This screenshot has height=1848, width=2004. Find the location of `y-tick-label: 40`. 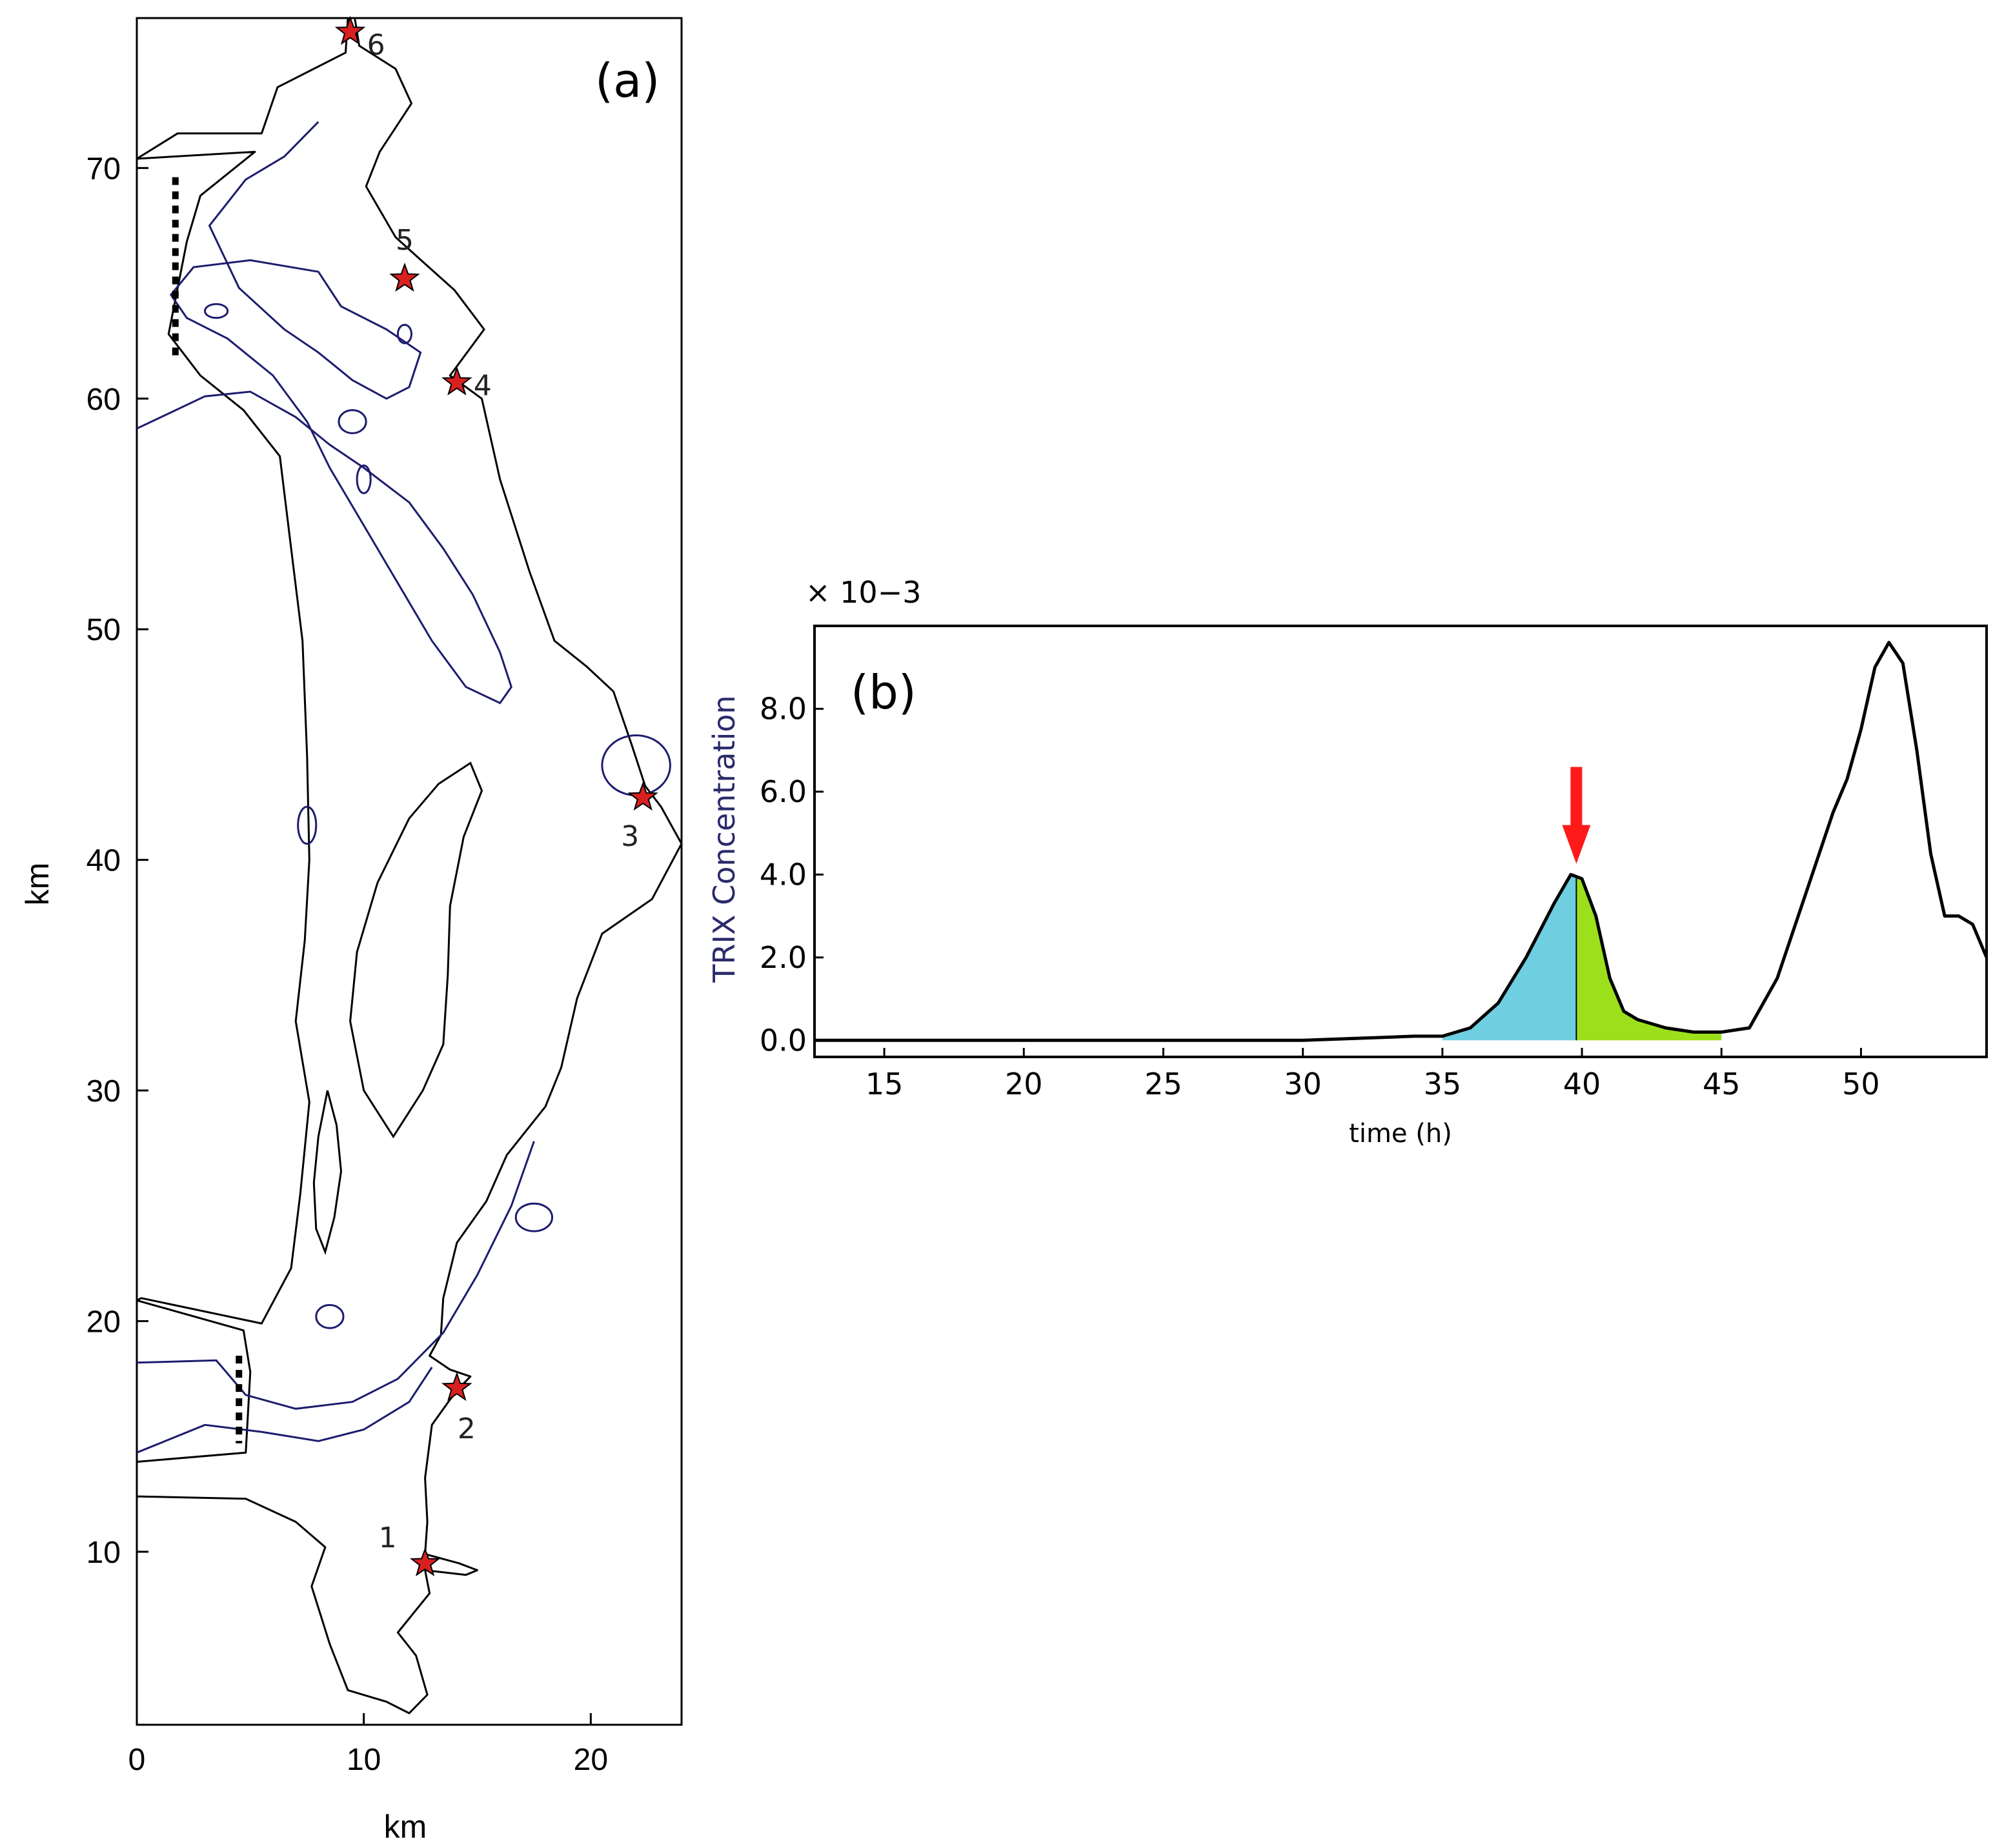

y-tick-label: 40 is located at coordinates (103, 861).